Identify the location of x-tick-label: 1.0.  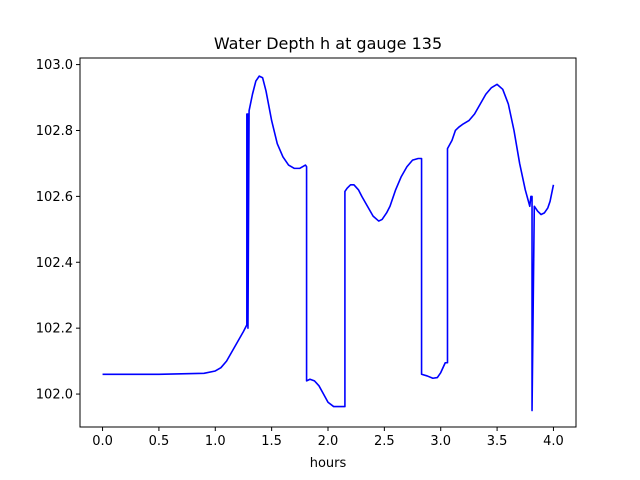
(215, 441).